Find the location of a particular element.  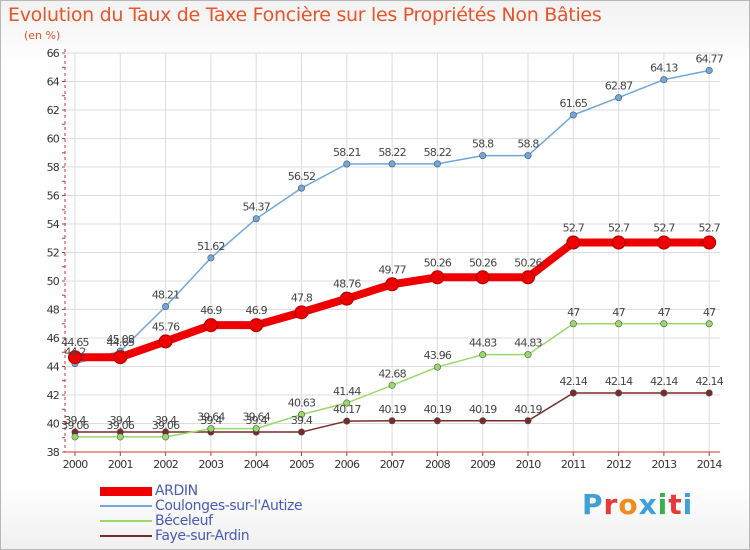

x-tick-label: 2010 is located at coordinates (529, 464).